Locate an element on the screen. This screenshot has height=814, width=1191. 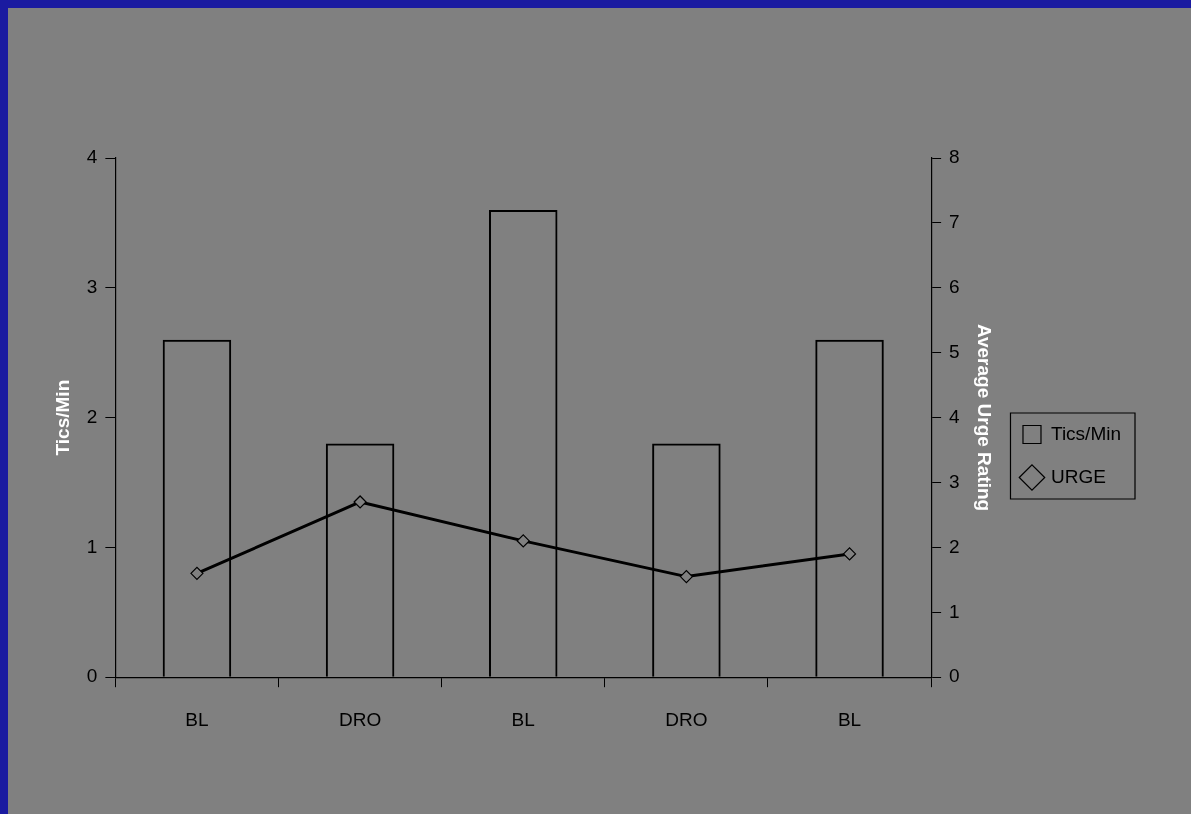
y-axis-title: Tics/Min is located at coordinates (62, 417).